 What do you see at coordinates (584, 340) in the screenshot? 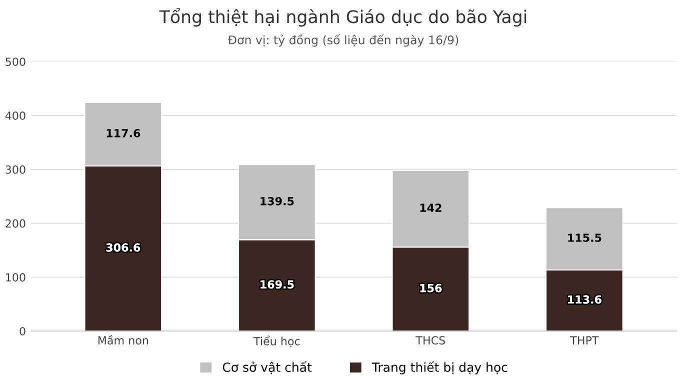
I see `x-tick-label: THPT` at bounding box center [584, 340].